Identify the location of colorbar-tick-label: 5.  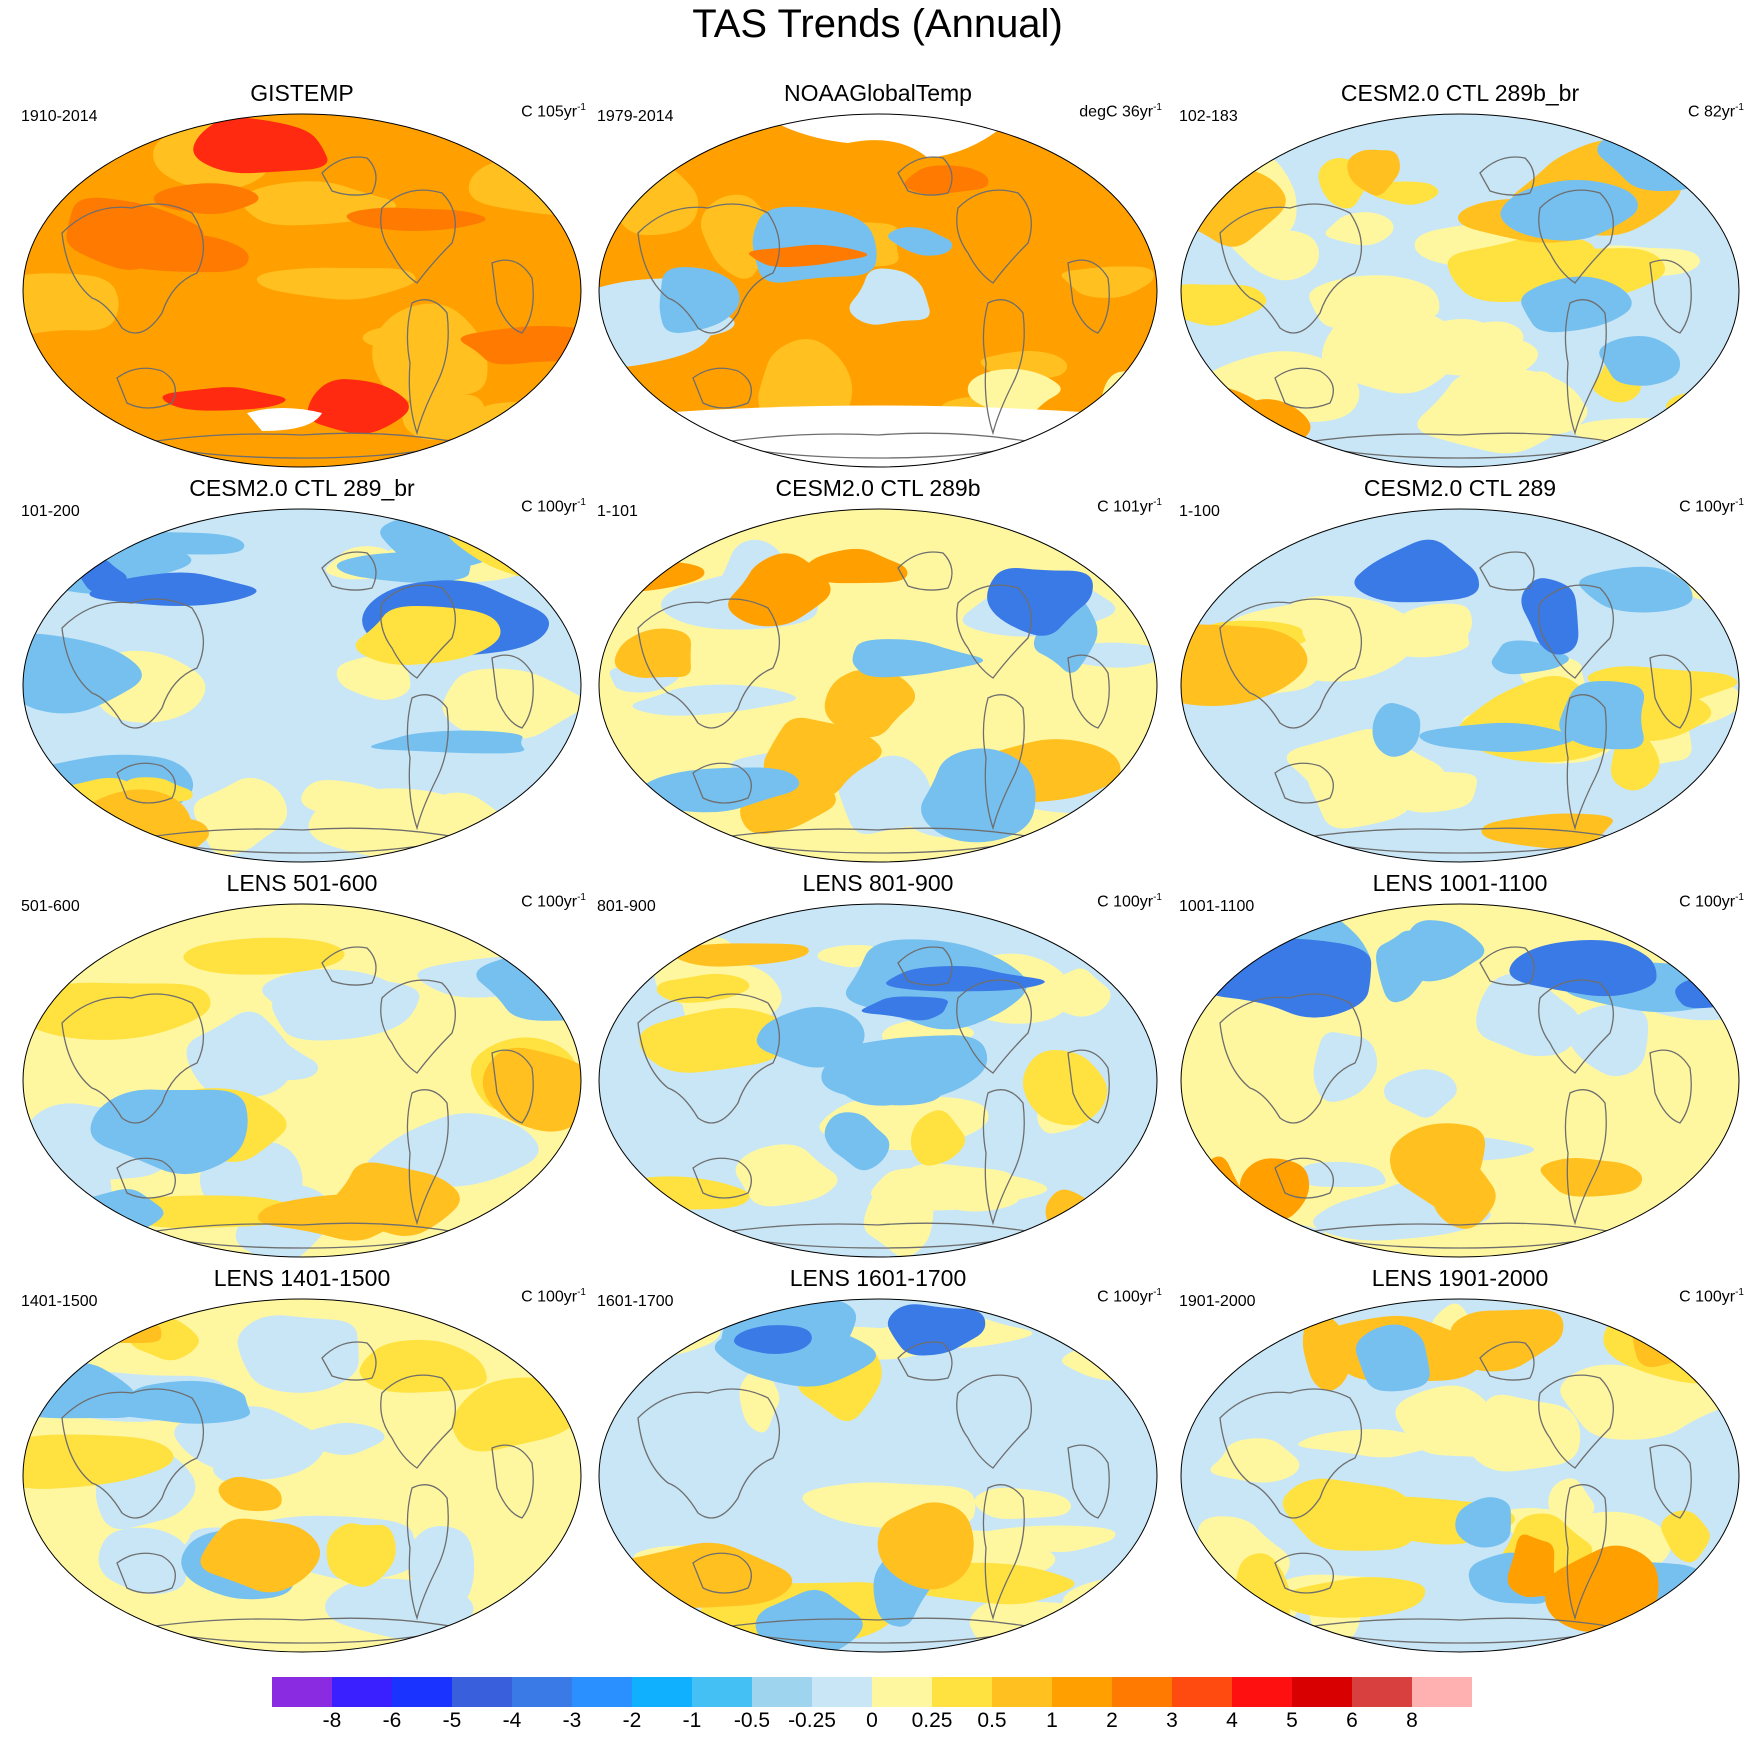
(1292, 1720).